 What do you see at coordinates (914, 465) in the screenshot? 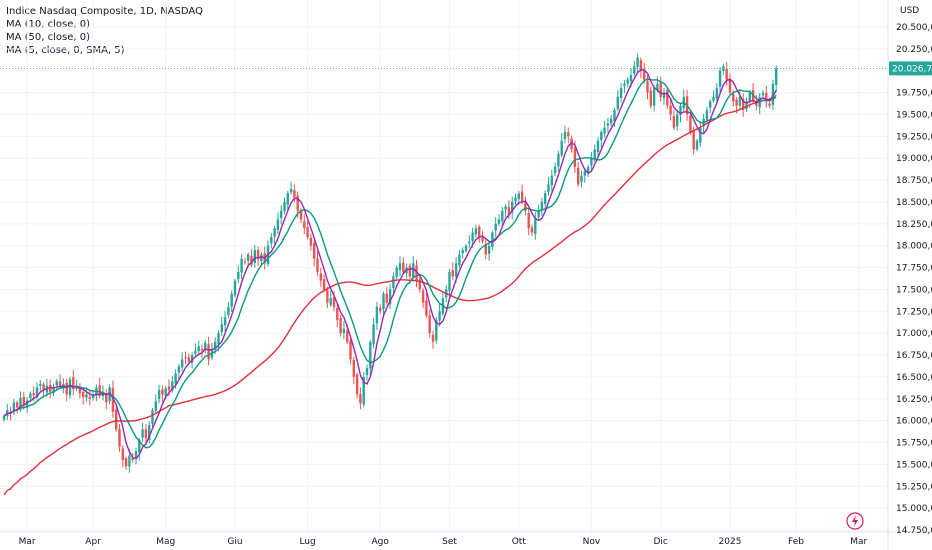
I see `y-tick-label: 15.500,00` at bounding box center [914, 465].